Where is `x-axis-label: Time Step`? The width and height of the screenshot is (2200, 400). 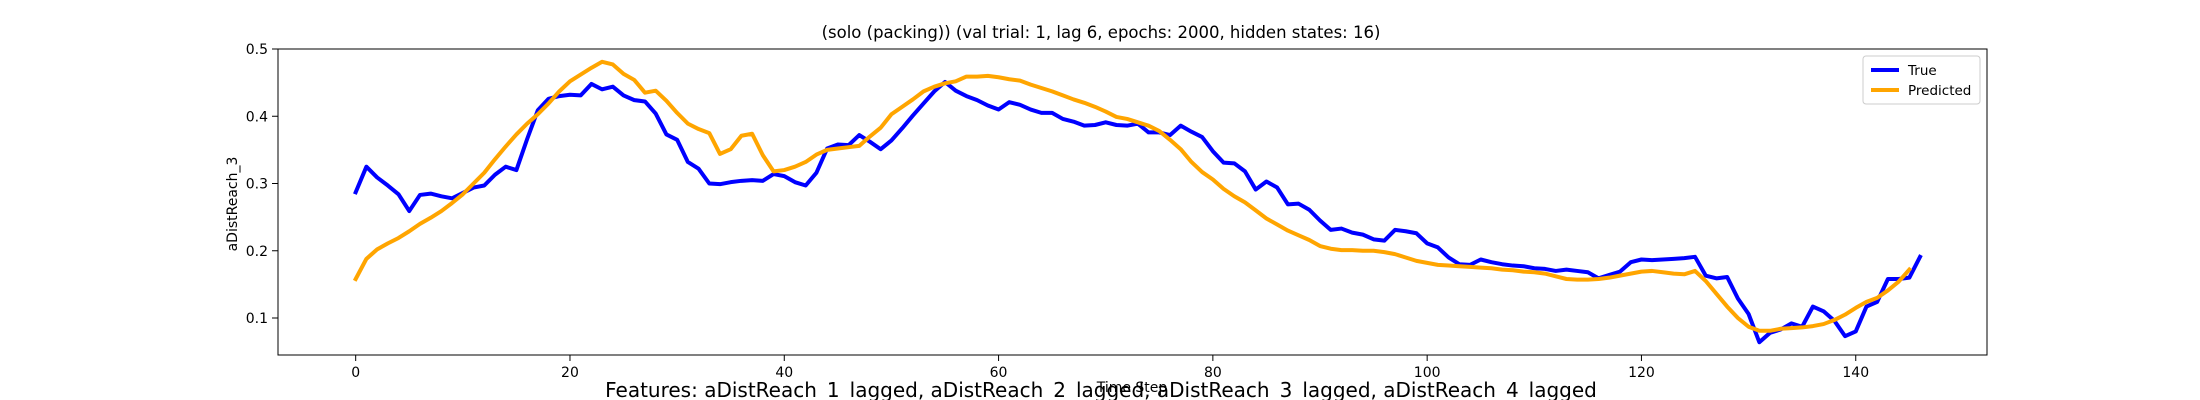
x-axis-label: Time Step is located at coordinates (1132, 388).